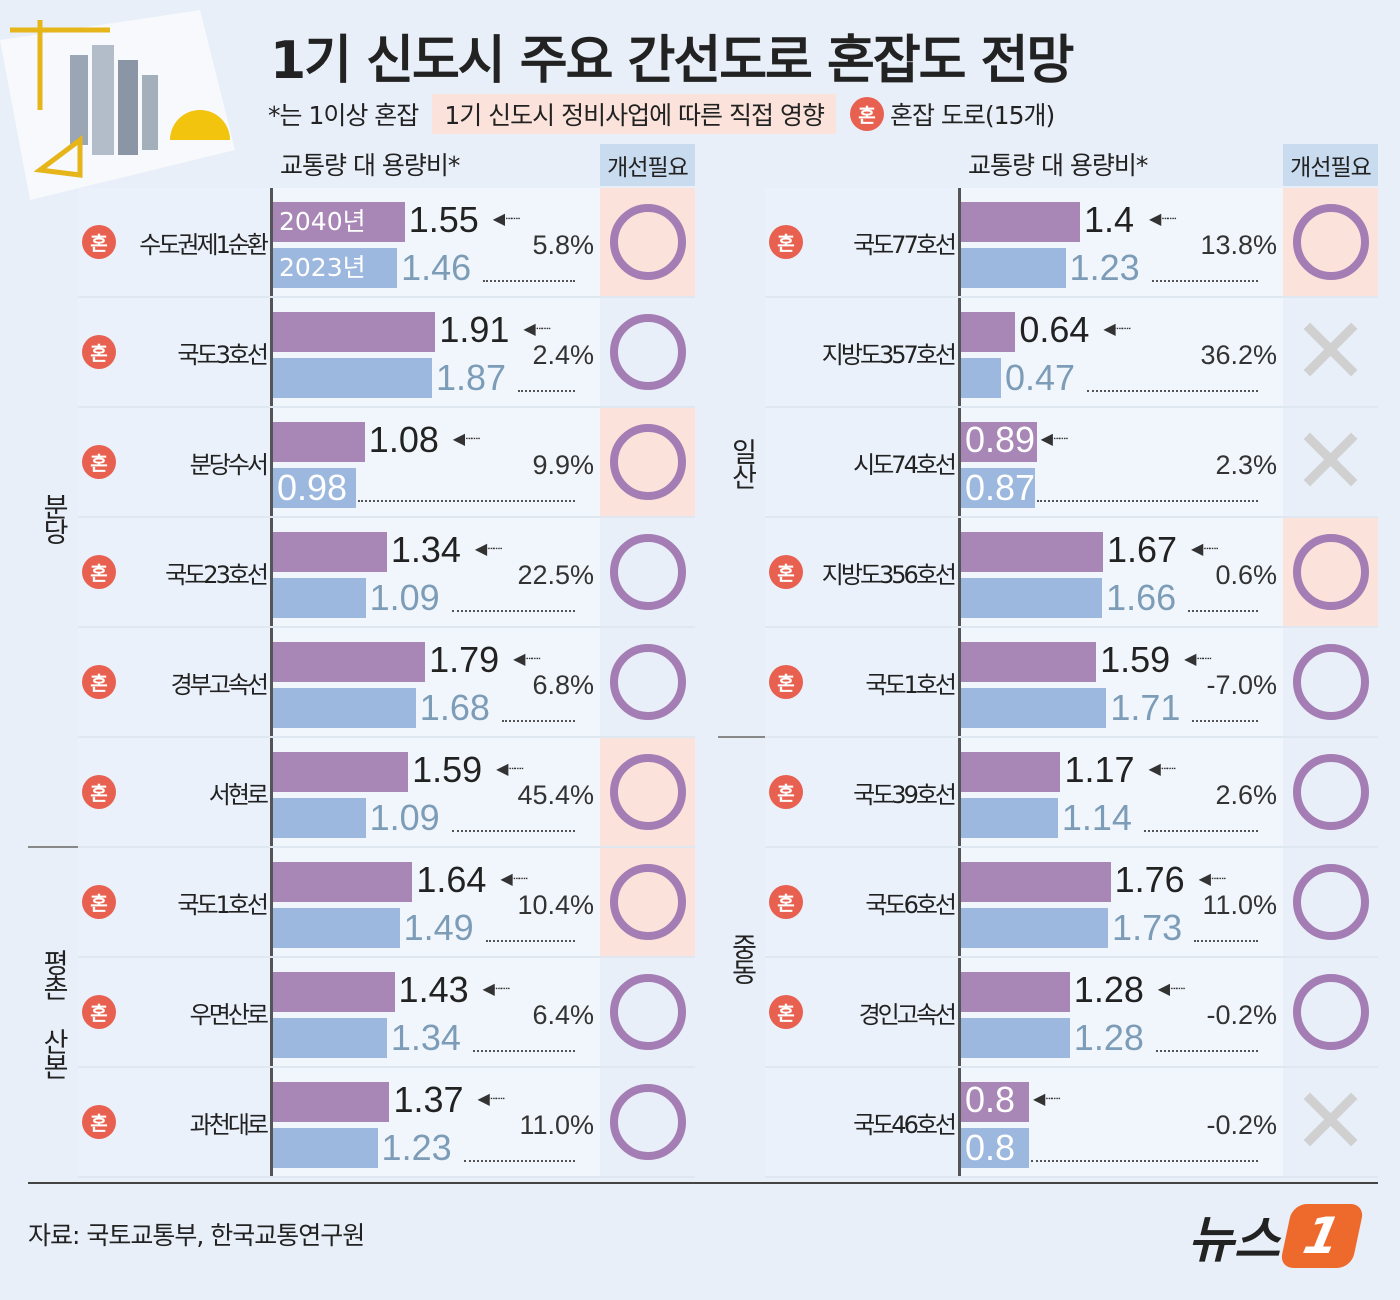 This screenshot has height=1300, width=1400. I want to click on value-2040: 1.59, so click(1135, 659).